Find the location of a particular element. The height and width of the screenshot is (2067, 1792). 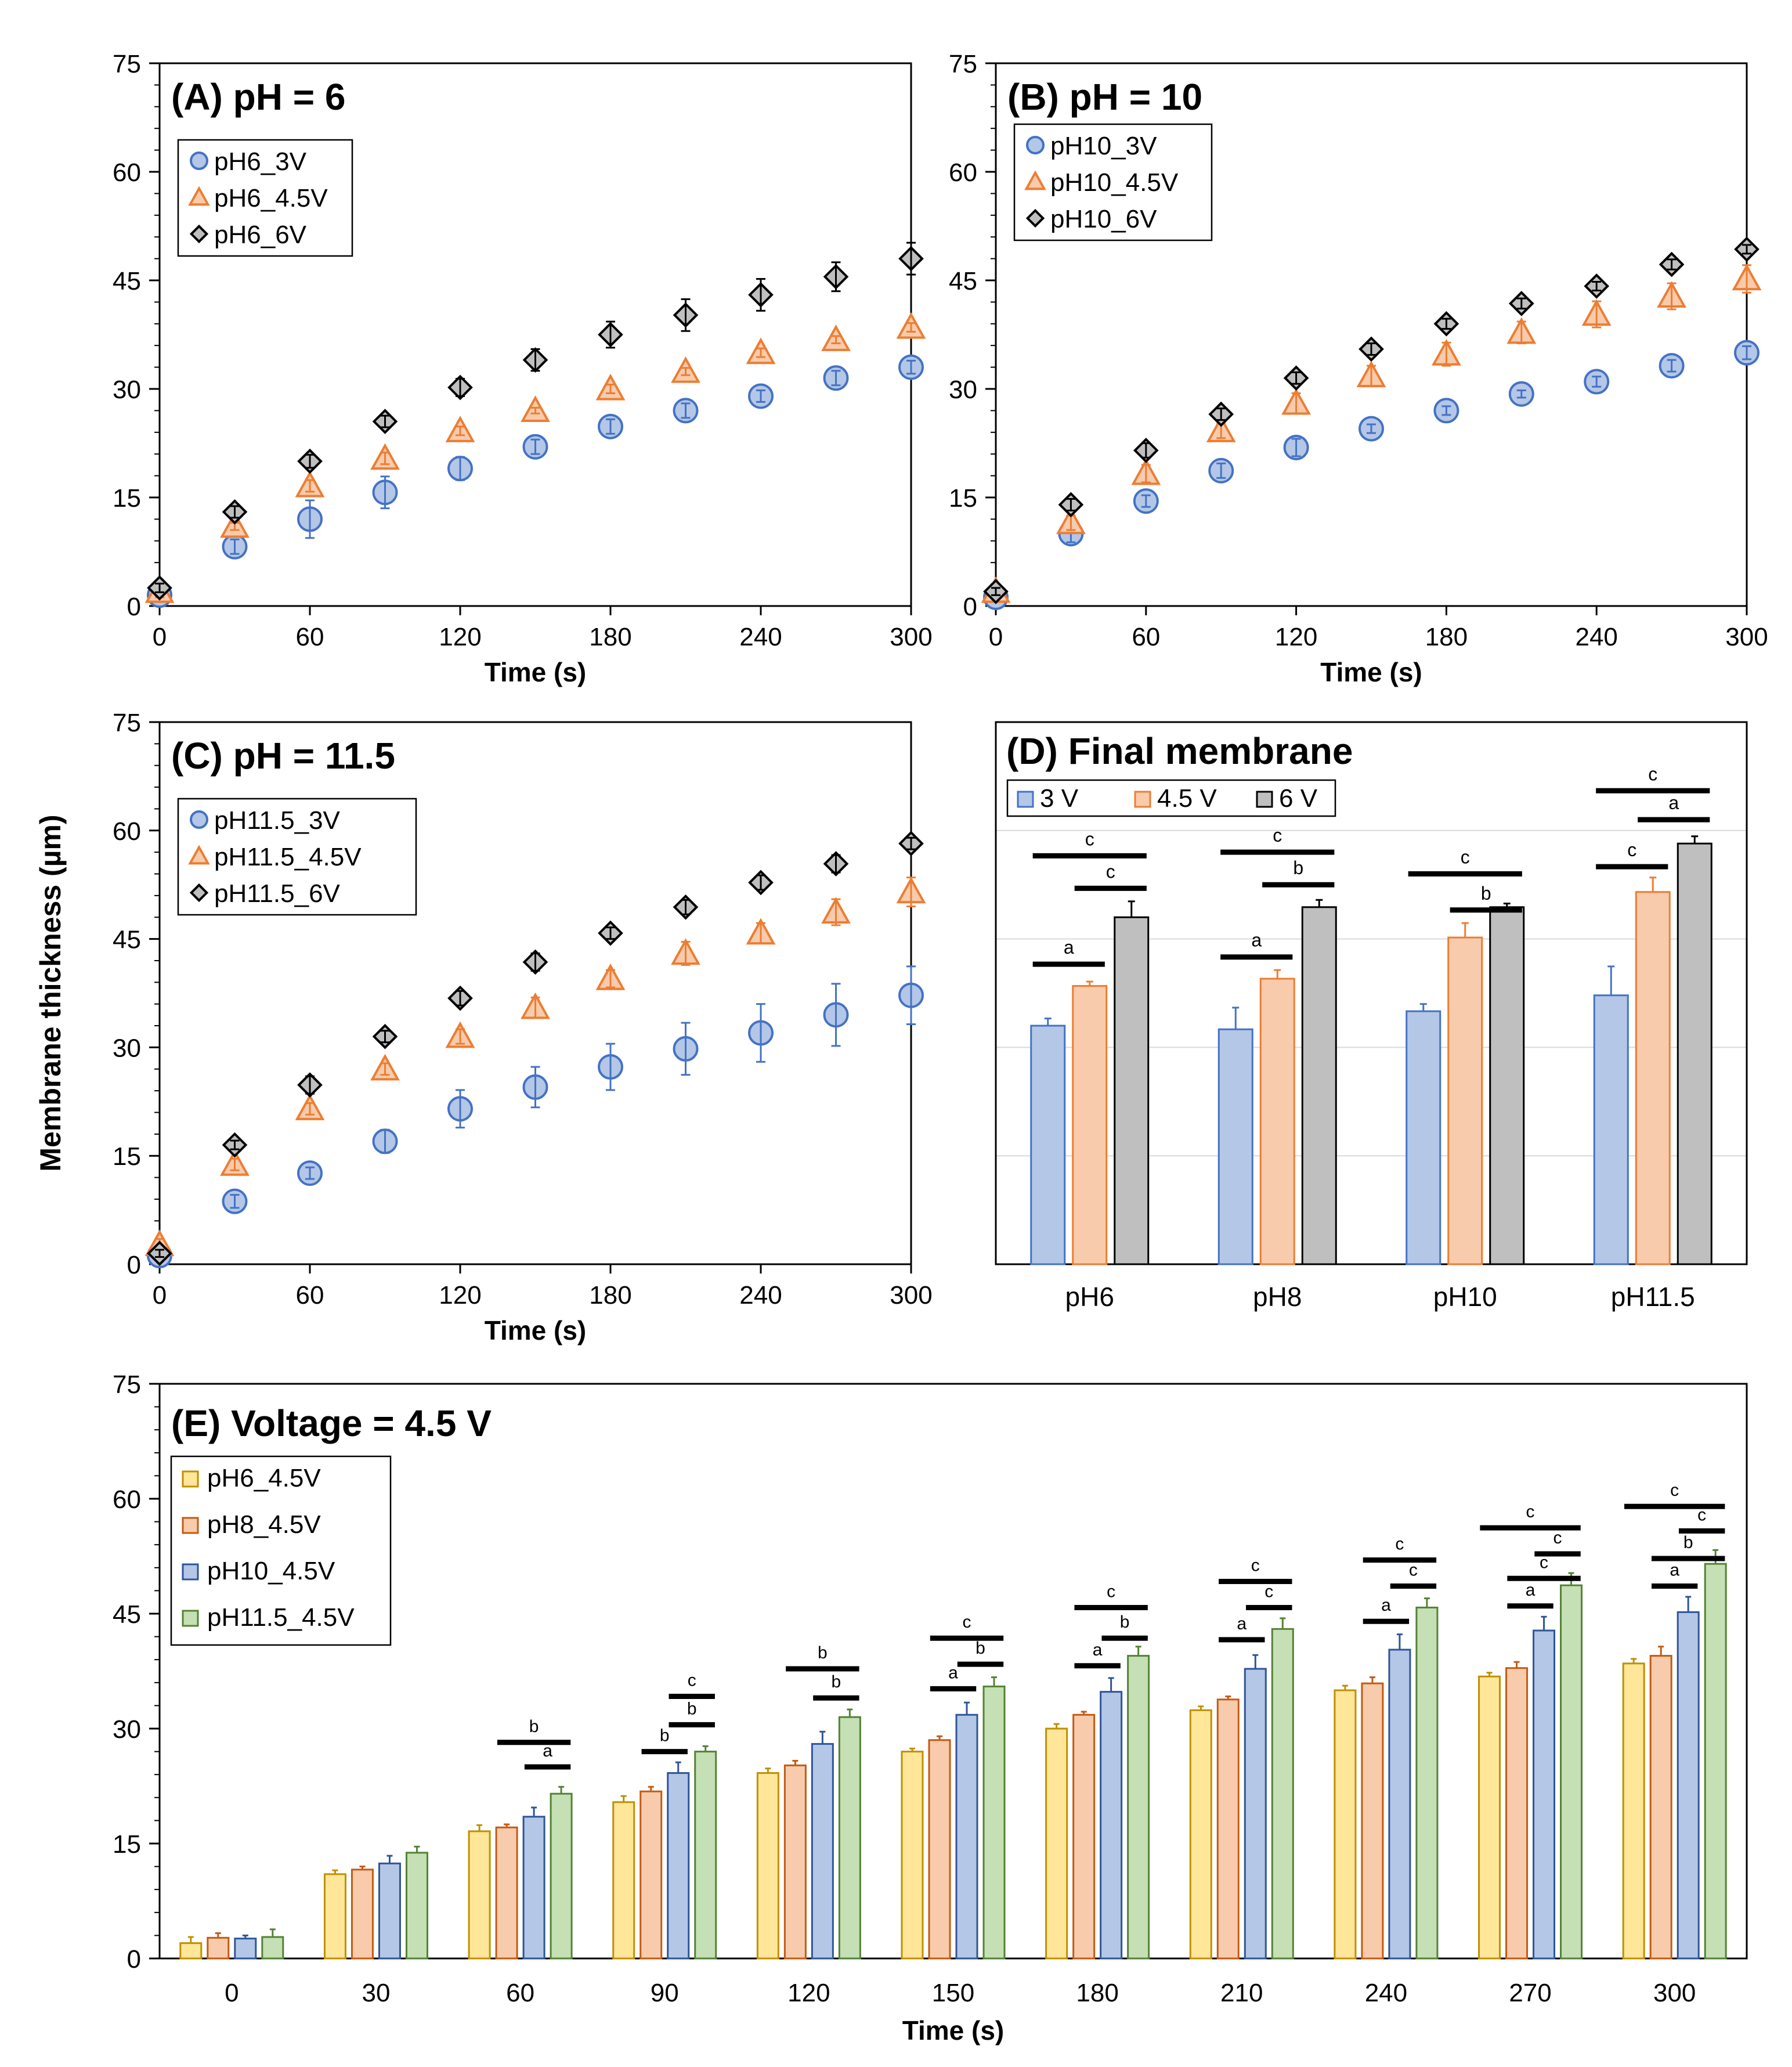

panel-title: (A) pH = 6 is located at coordinates (258, 97).